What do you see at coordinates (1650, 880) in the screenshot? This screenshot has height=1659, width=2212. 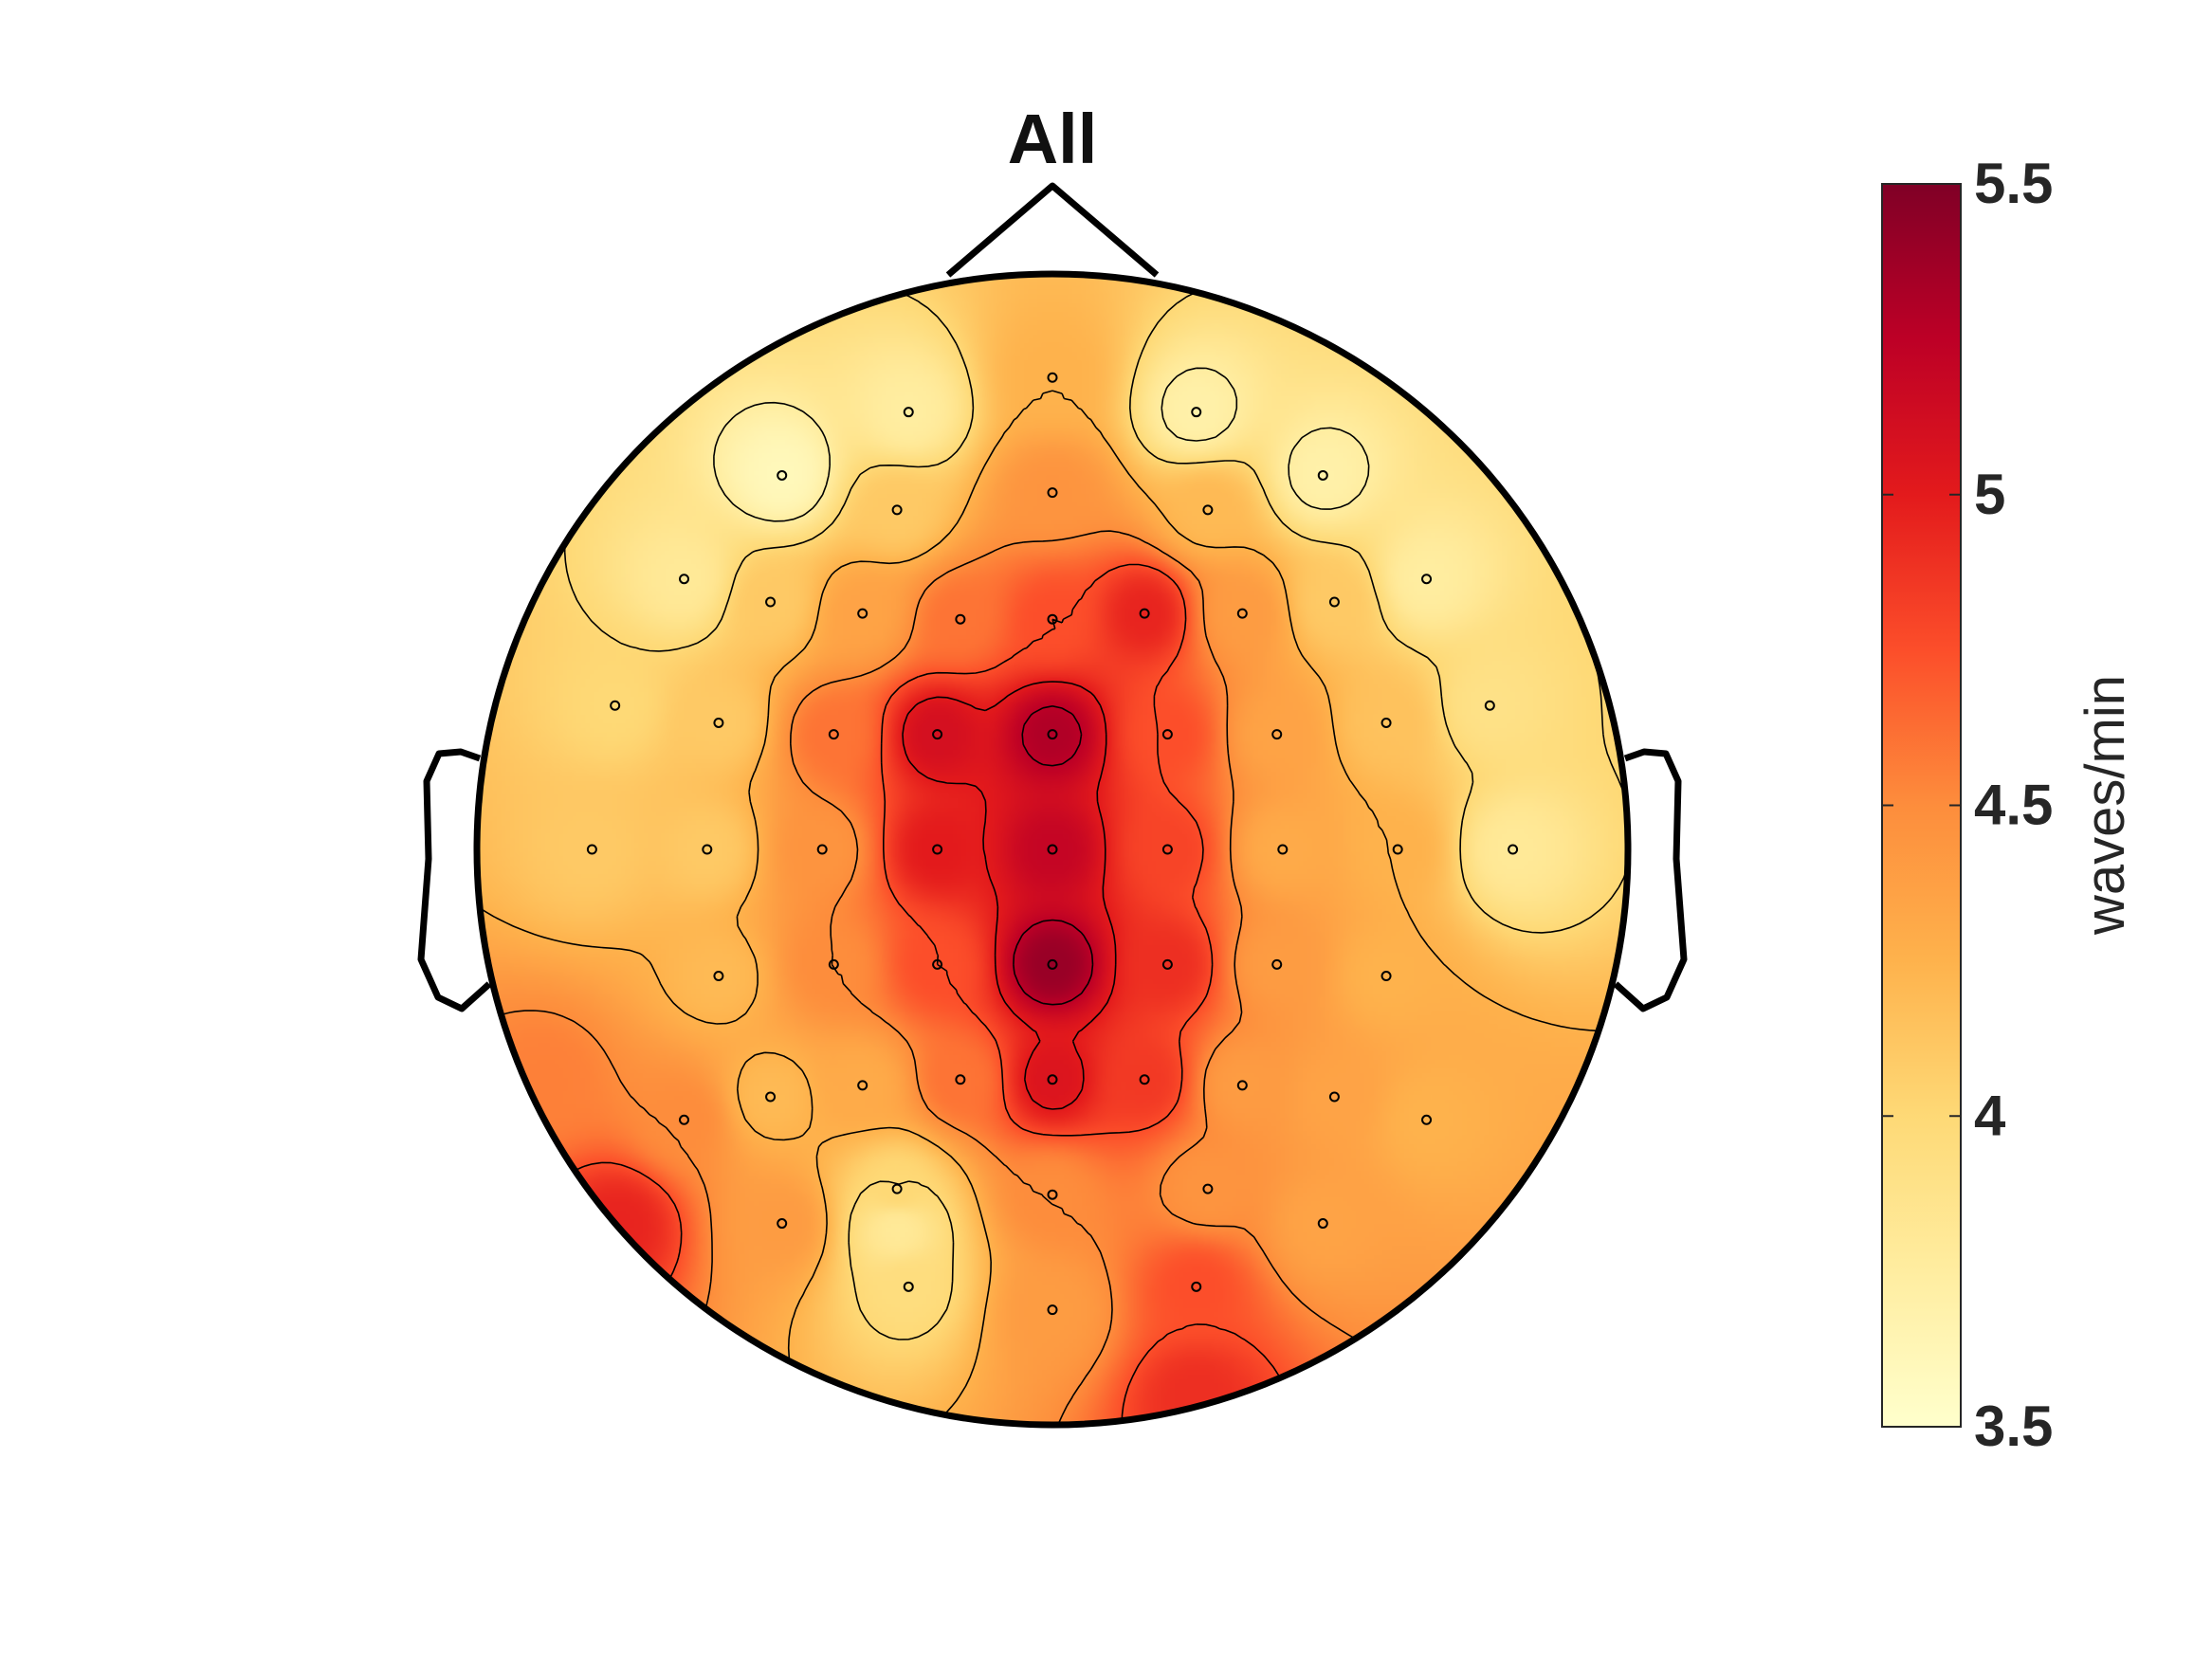 I see `right-ear-outline` at bounding box center [1650, 880].